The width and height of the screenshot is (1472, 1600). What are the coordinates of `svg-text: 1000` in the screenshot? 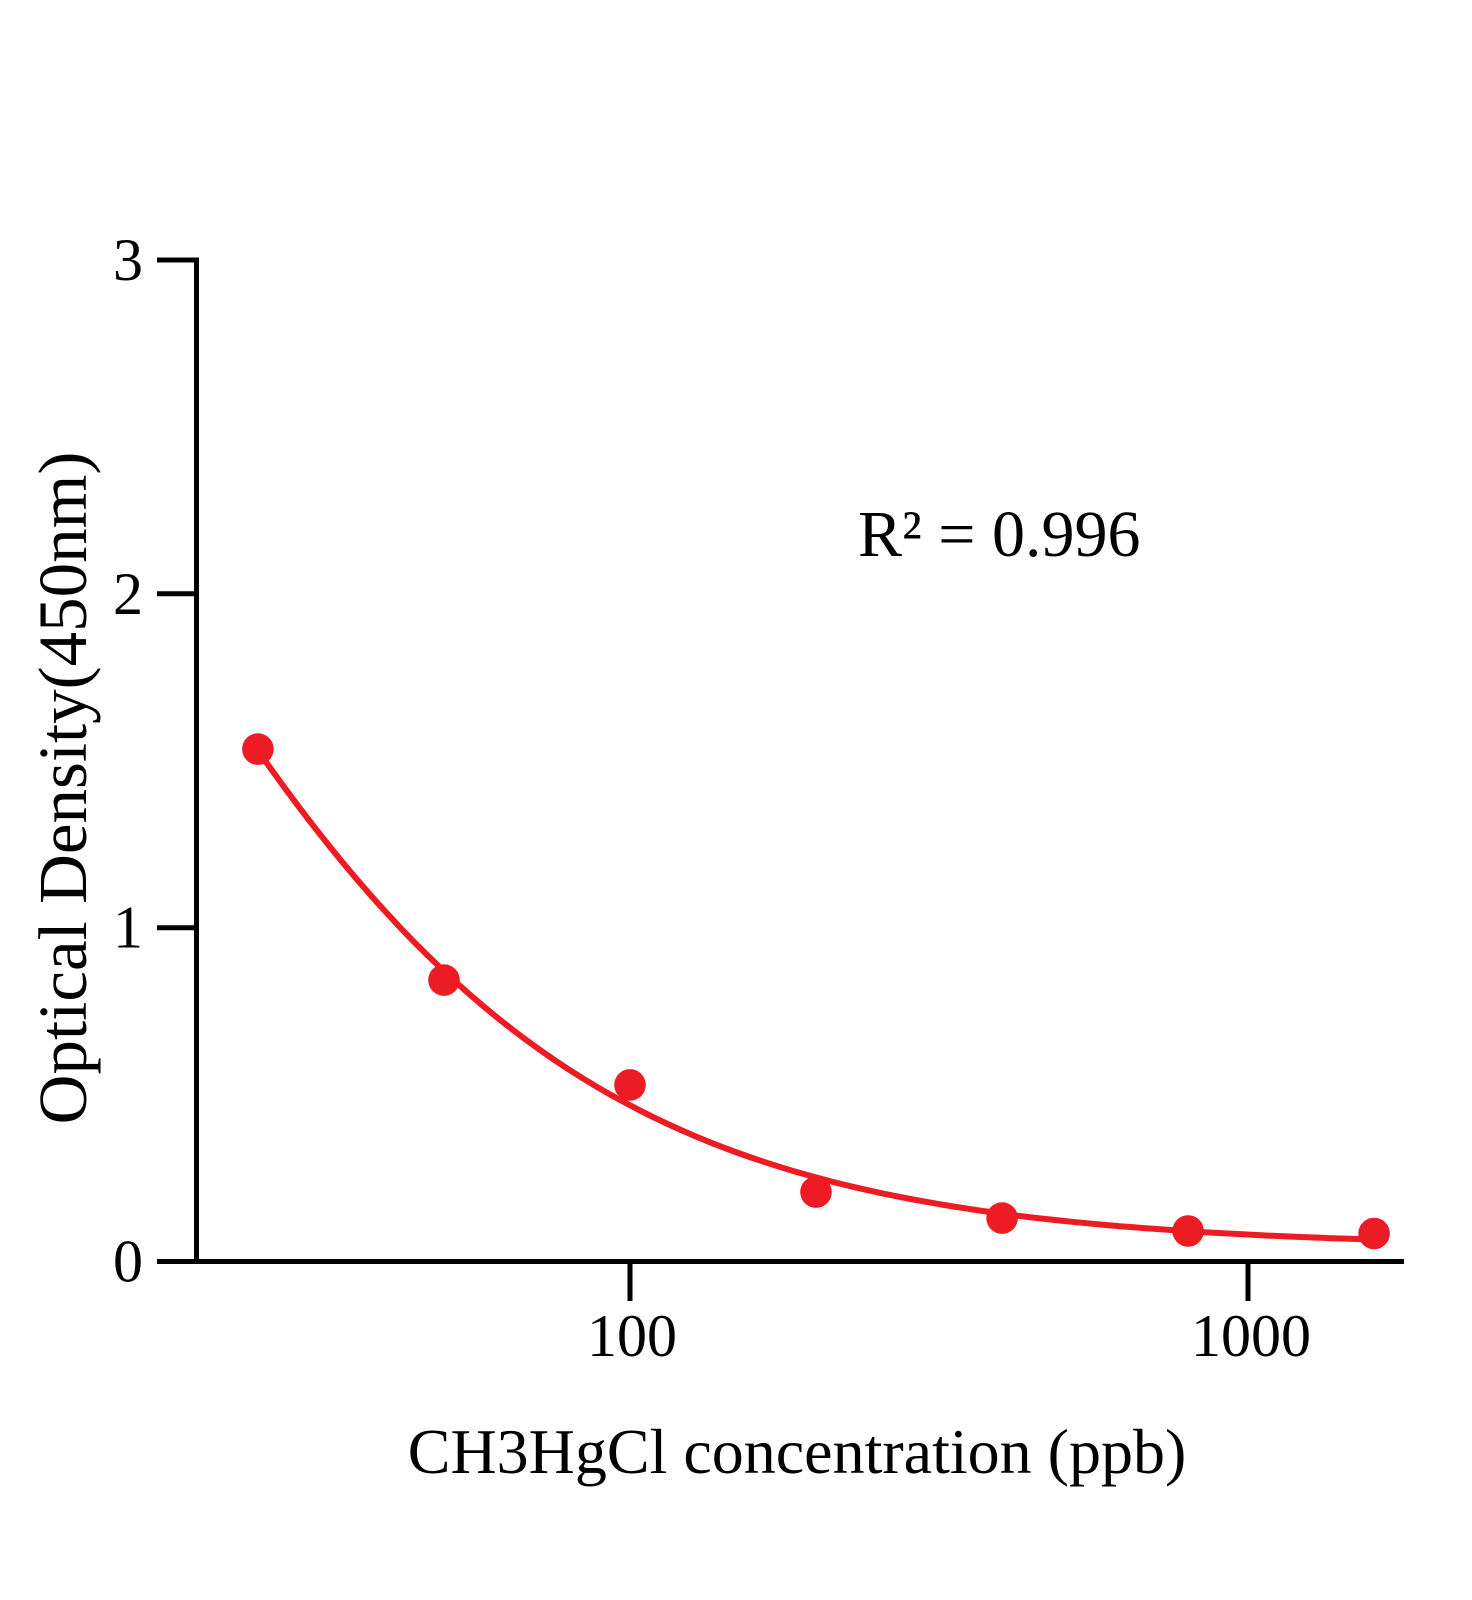 It's located at (1251, 1336).